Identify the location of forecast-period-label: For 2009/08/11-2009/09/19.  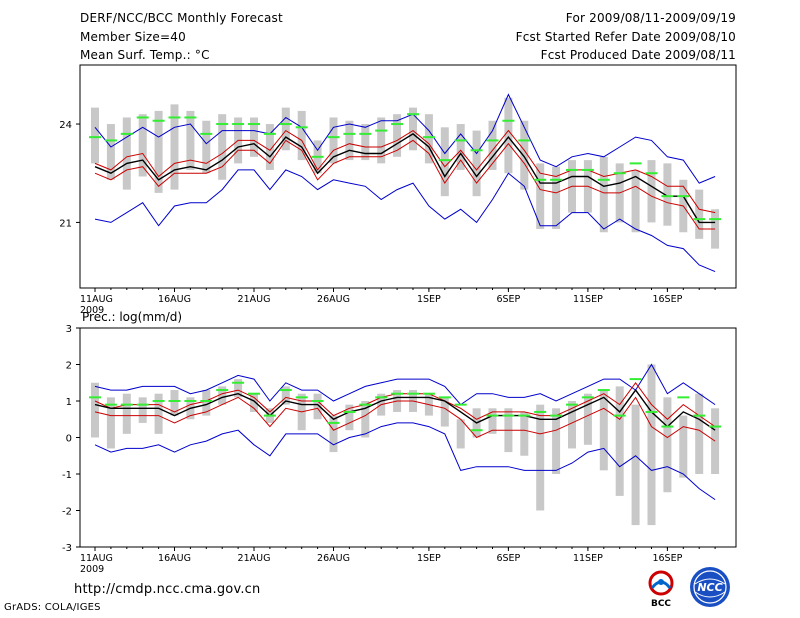
(650, 18).